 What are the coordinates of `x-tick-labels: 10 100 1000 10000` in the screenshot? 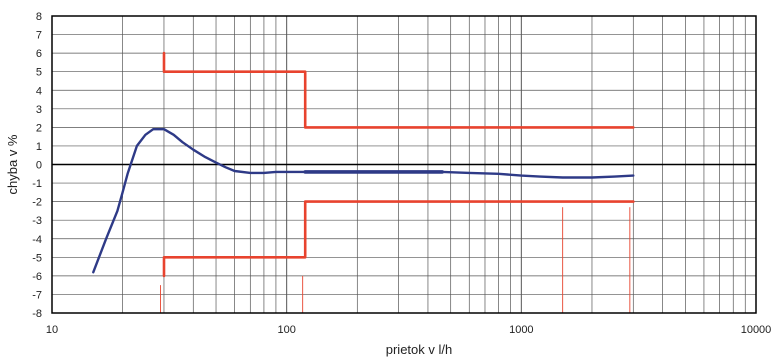 It's located at (408, 330).